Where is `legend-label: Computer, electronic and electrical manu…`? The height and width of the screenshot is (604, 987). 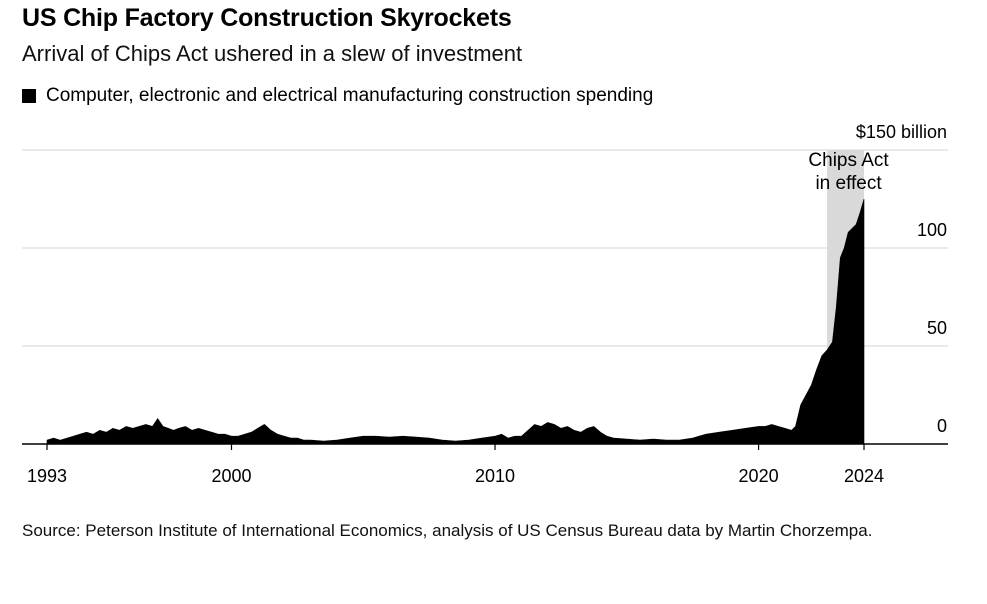 legend-label: Computer, electronic and electrical manu… is located at coordinates (350, 95).